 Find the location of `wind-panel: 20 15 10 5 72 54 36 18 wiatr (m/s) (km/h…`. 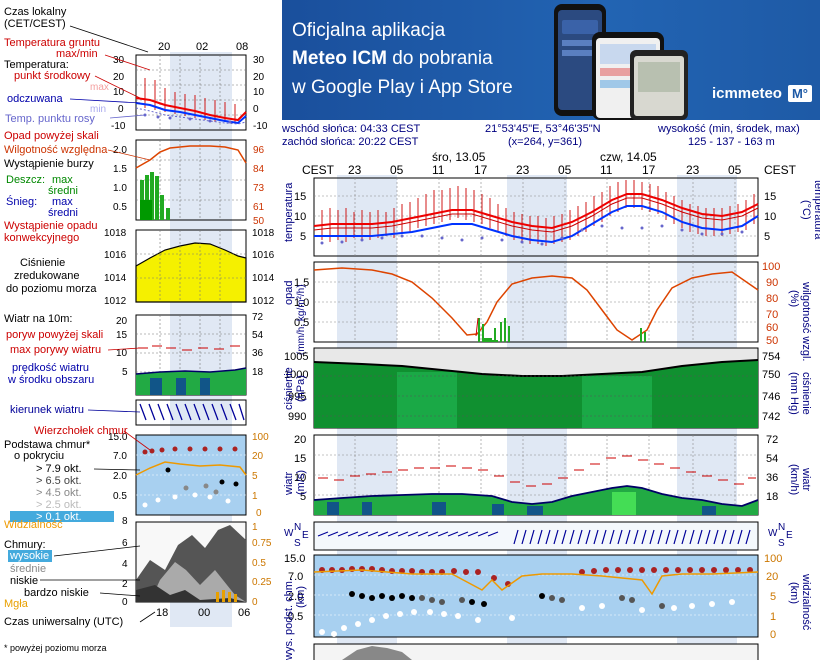

wind-panel: 20 15 10 5 72 54 36 18 wiatr (m/s) (km/h… is located at coordinates (547, 475).